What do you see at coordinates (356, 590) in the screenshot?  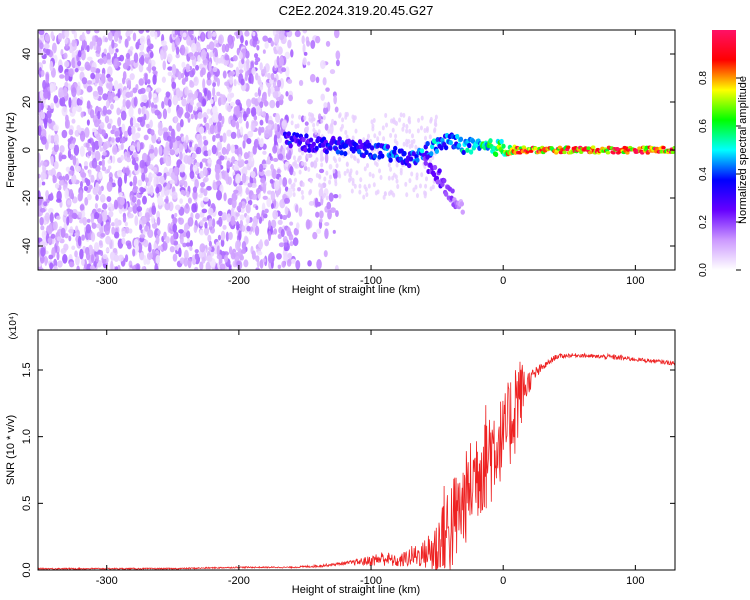 I see `snr-x-label: Height of straight line (km)` at bounding box center [356, 590].